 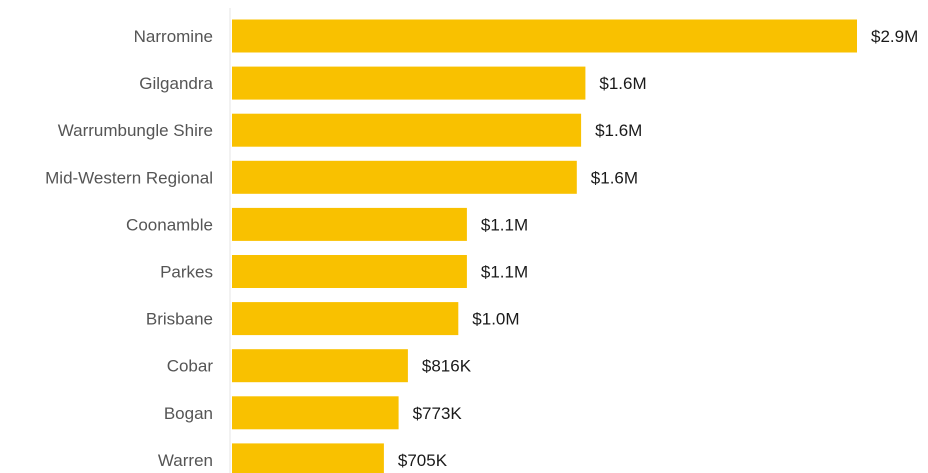 What do you see at coordinates (495, 319) in the screenshot?
I see `value-label-6: $1.0M` at bounding box center [495, 319].